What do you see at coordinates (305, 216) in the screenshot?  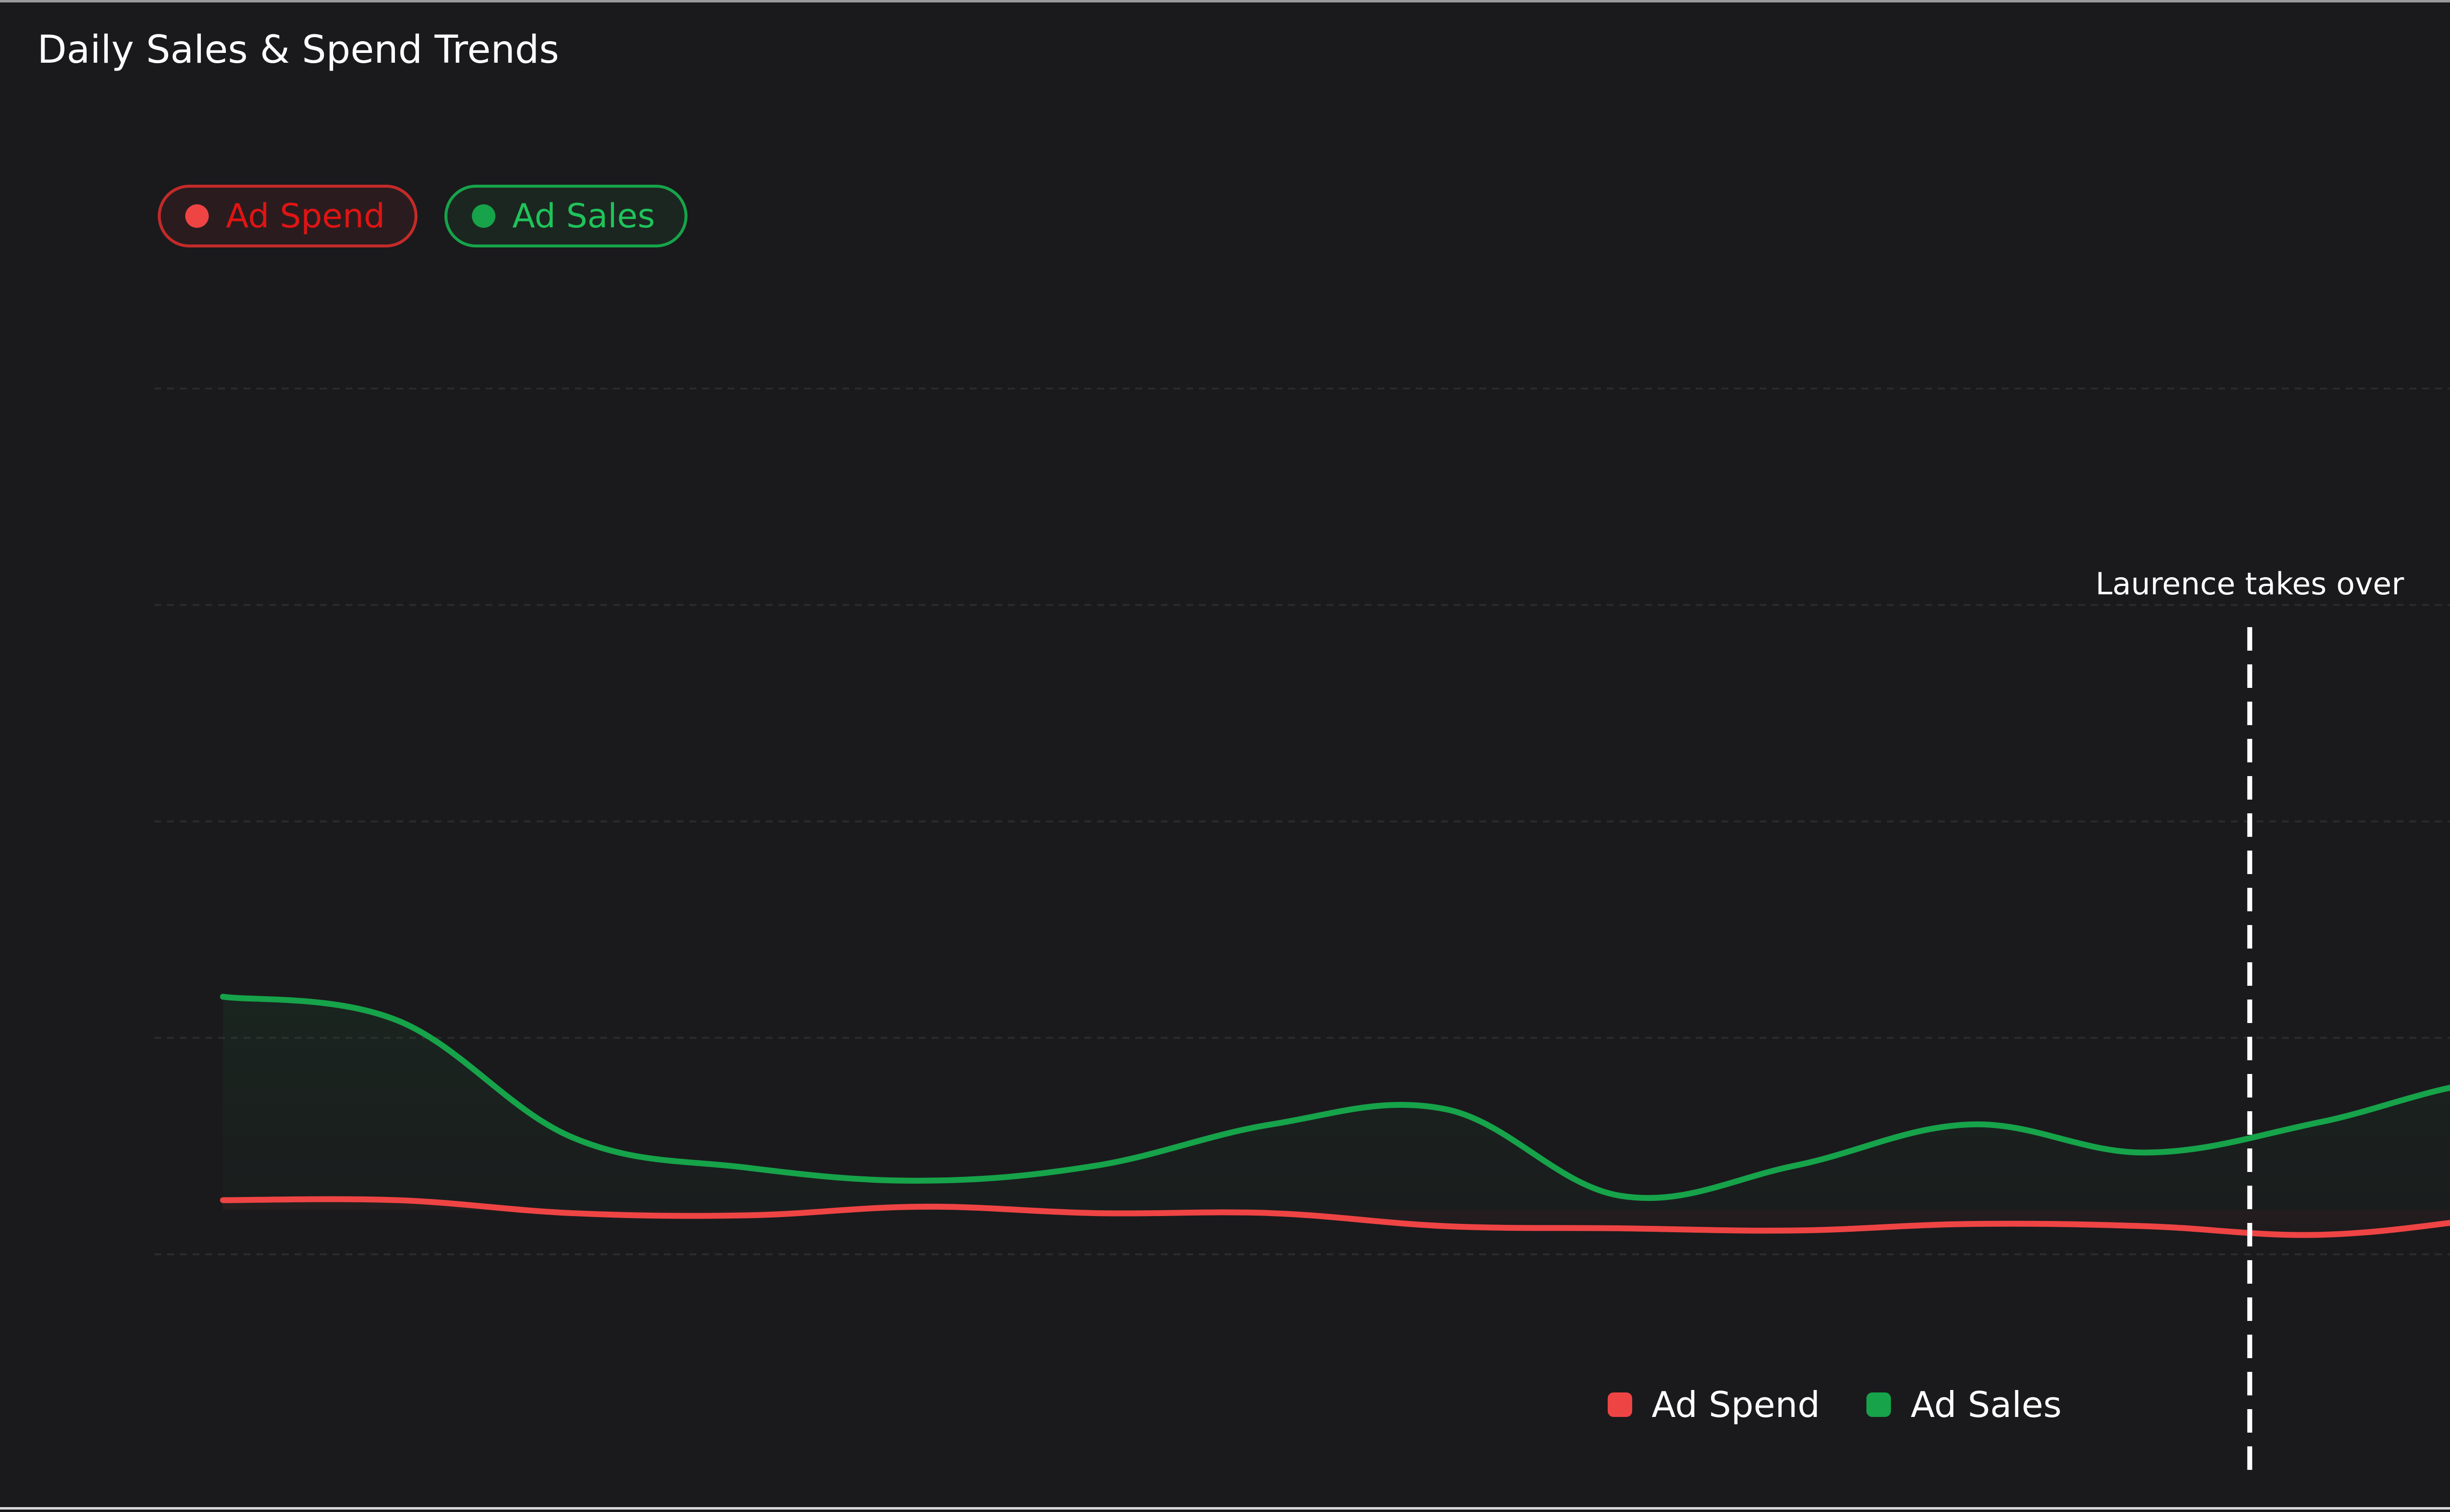 I see `toggle-ad-spend-label: Ad Spend` at bounding box center [305, 216].